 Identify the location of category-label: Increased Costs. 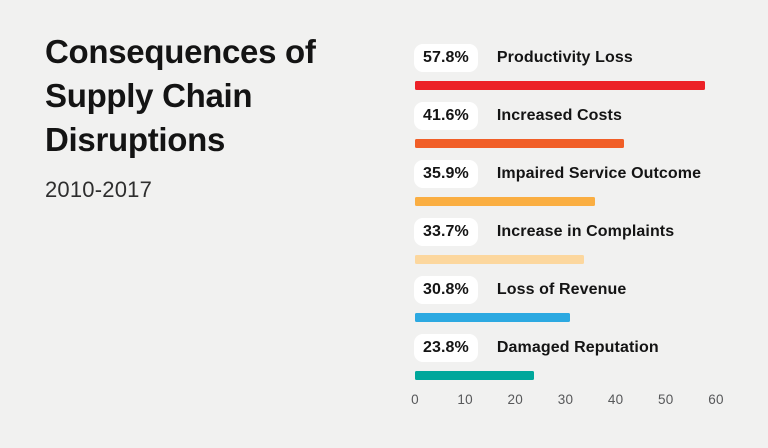
(559, 115).